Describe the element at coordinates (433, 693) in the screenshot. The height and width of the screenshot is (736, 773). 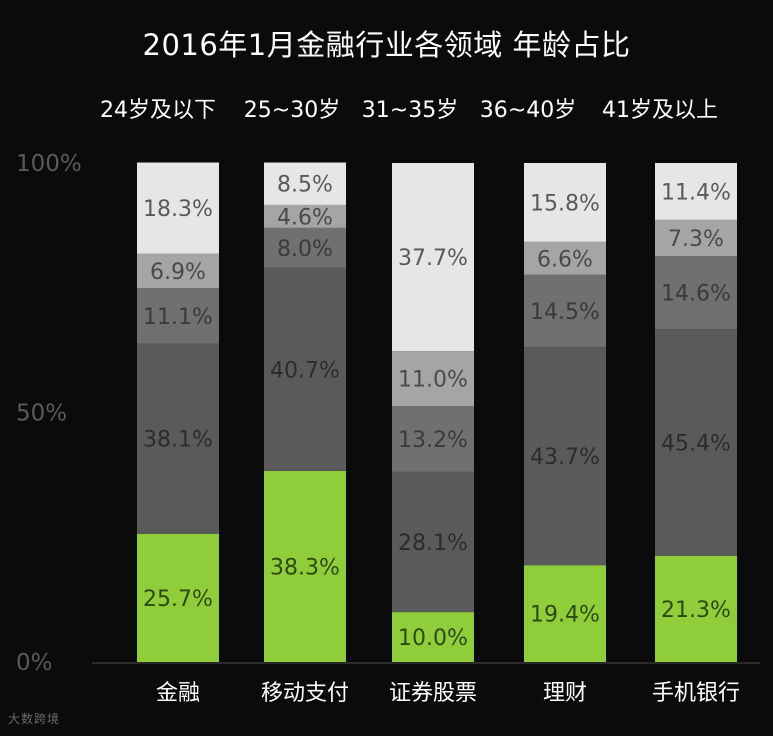
I see `category-label: 证券股票` at that location.